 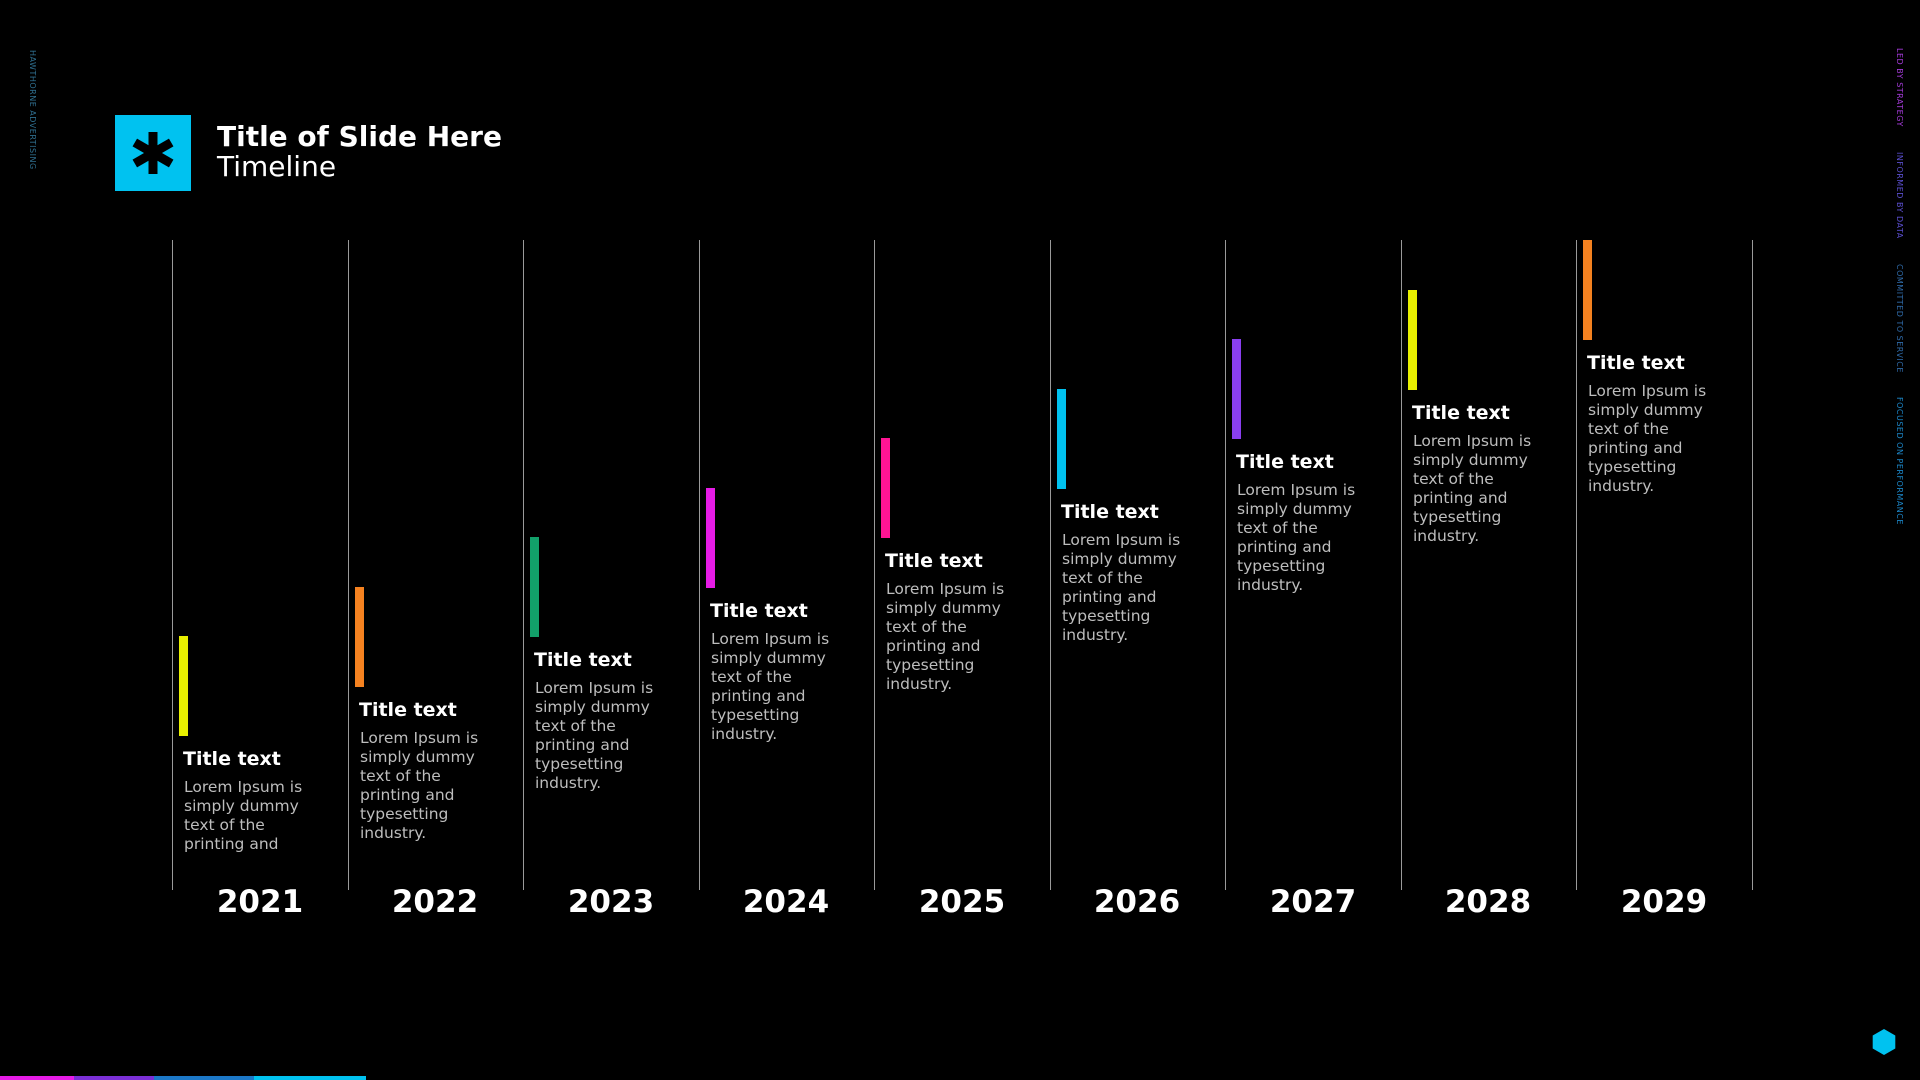 What do you see at coordinates (1899, 195) in the screenshot?
I see `value-item: INFORMED BY DATA` at bounding box center [1899, 195].